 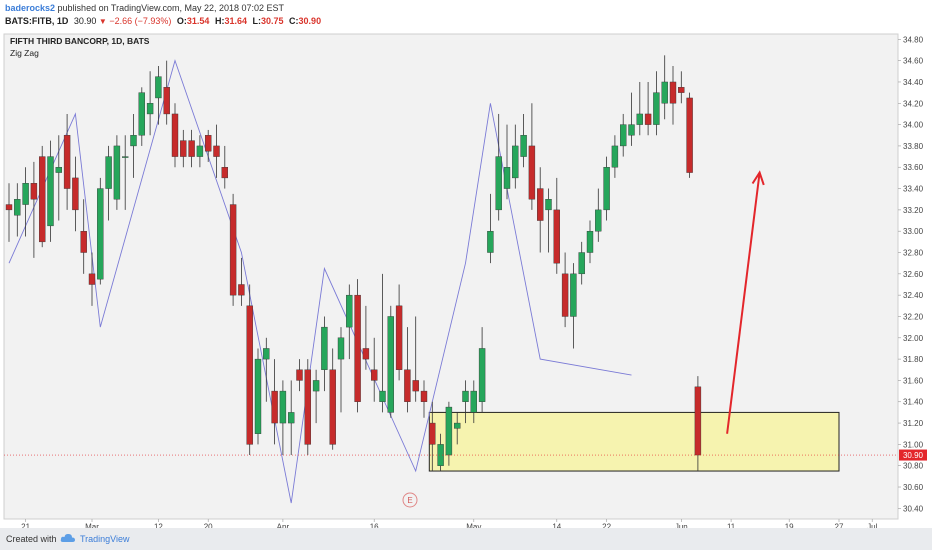 I want to click on x-tick-label: 16, so click(x=374, y=526).